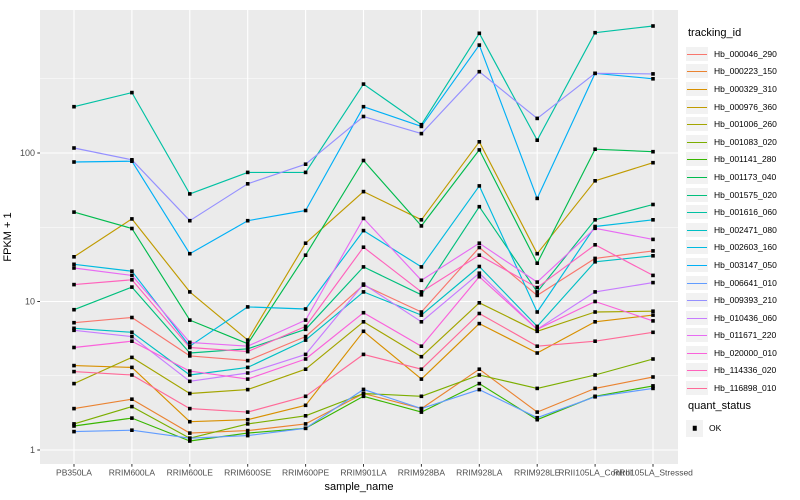 Image resolution: width=800 pixels, height=500 pixels. What do you see at coordinates (742, 160) in the screenshot?
I see `legend-item-Hb_001141_280: Hb_001141_280` at bounding box center [742, 160].